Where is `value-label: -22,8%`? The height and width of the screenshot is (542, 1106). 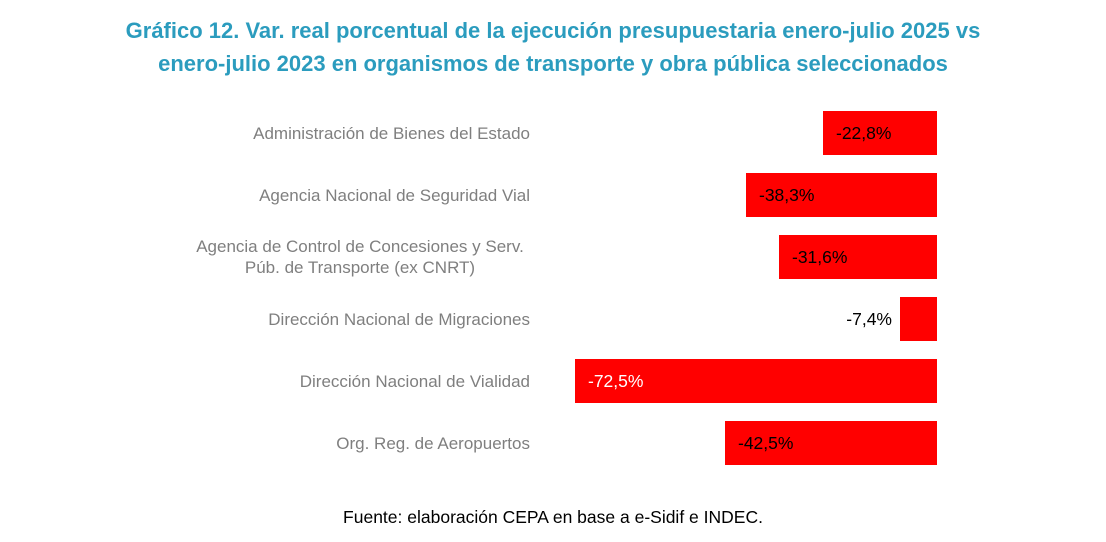
value-label: -22,8% is located at coordinates (864, 133).